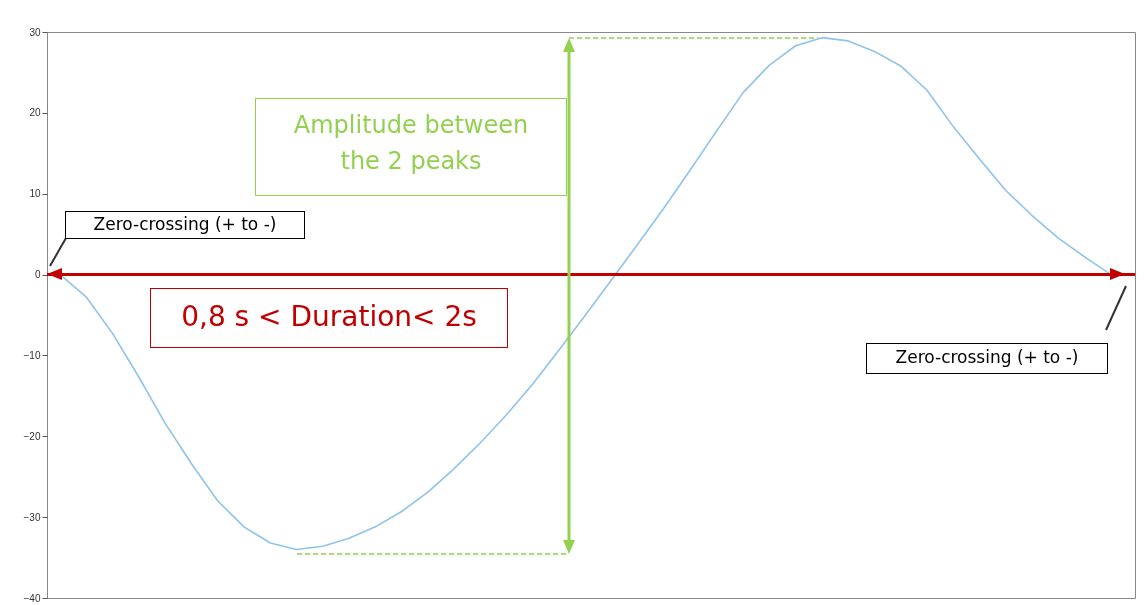  What do you see at coordinates (411, 147) in the screenshot?
I see `annotation: Amplitude between the 2 peaks` at bounding box center [411, 147].